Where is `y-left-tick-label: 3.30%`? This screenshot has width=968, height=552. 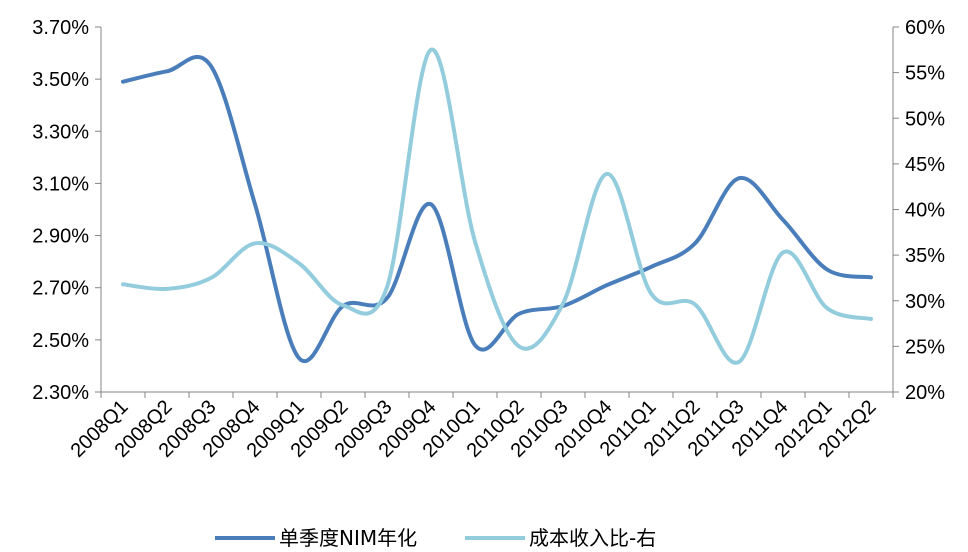 y-left-tick-label: 3.30% is located at coordinates (60, 132).